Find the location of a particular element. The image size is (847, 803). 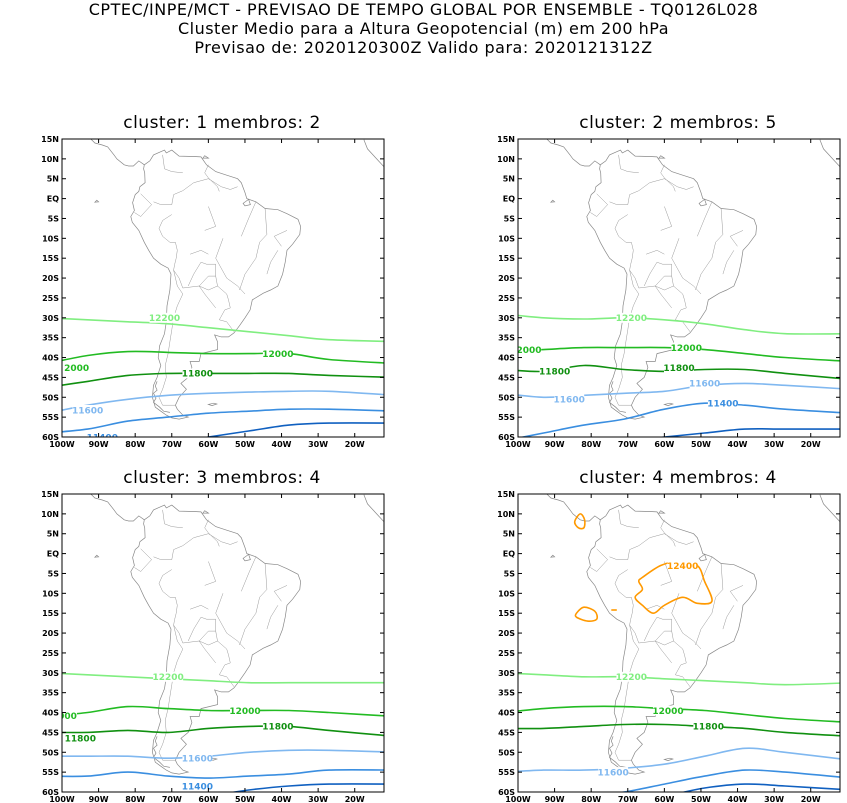

lat-label: 10N is located at coordinates (50, 514).